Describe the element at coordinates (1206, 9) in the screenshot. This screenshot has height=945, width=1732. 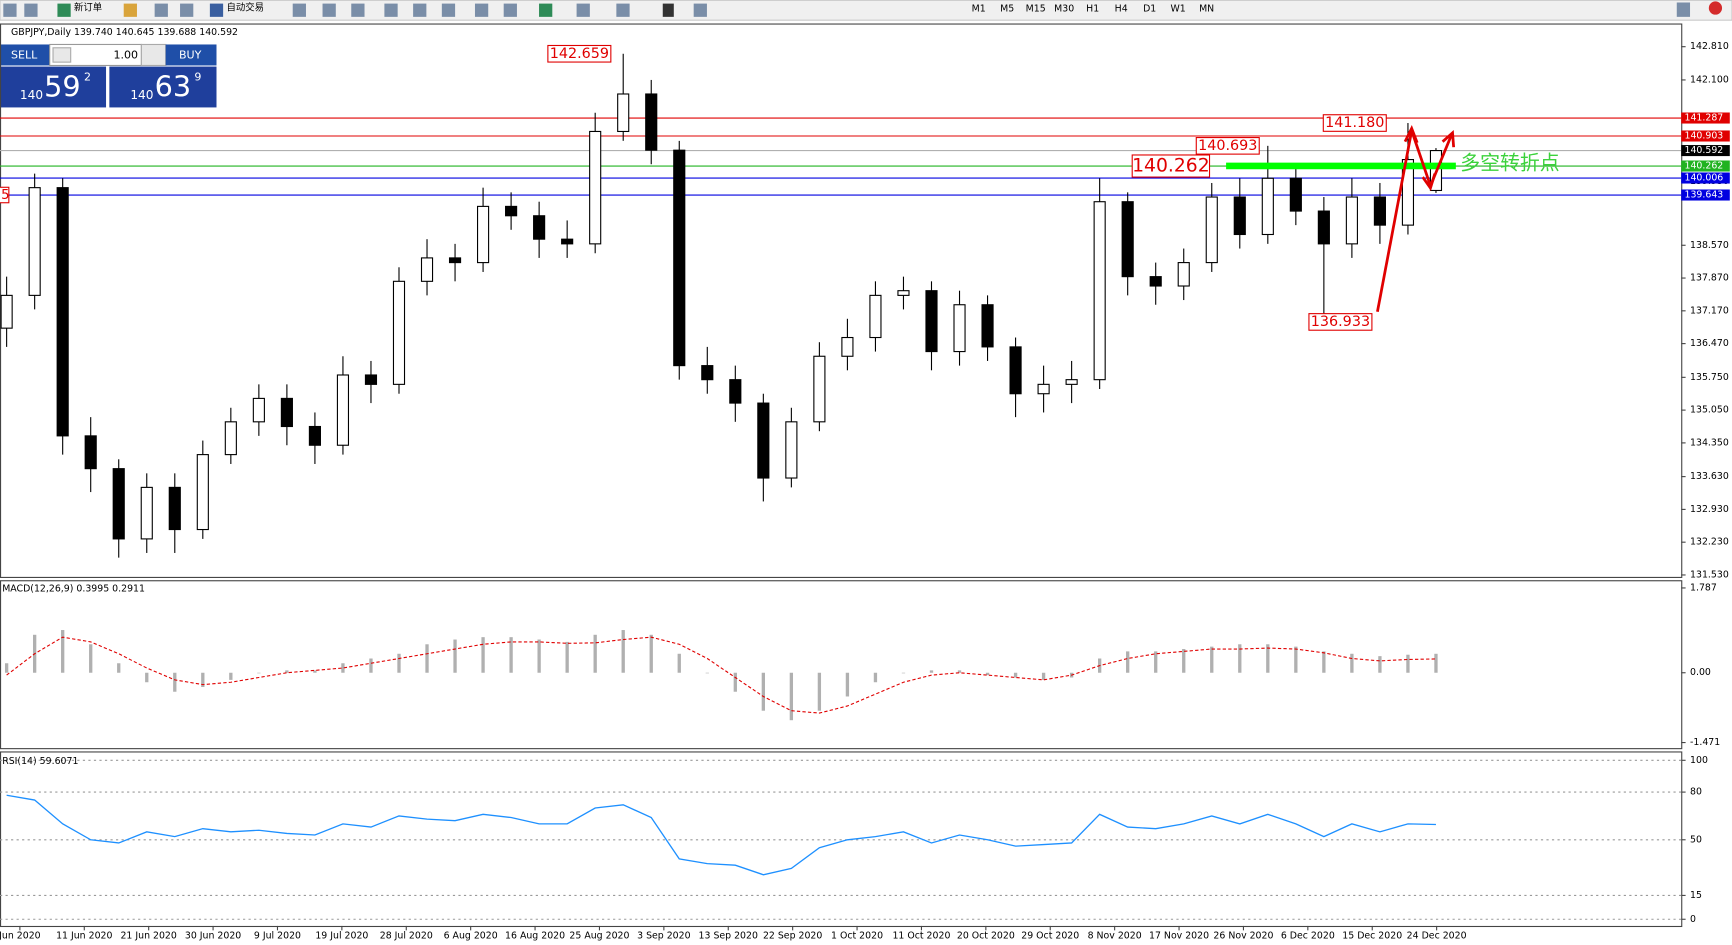
I see `timeframe-button: MN` at that location.